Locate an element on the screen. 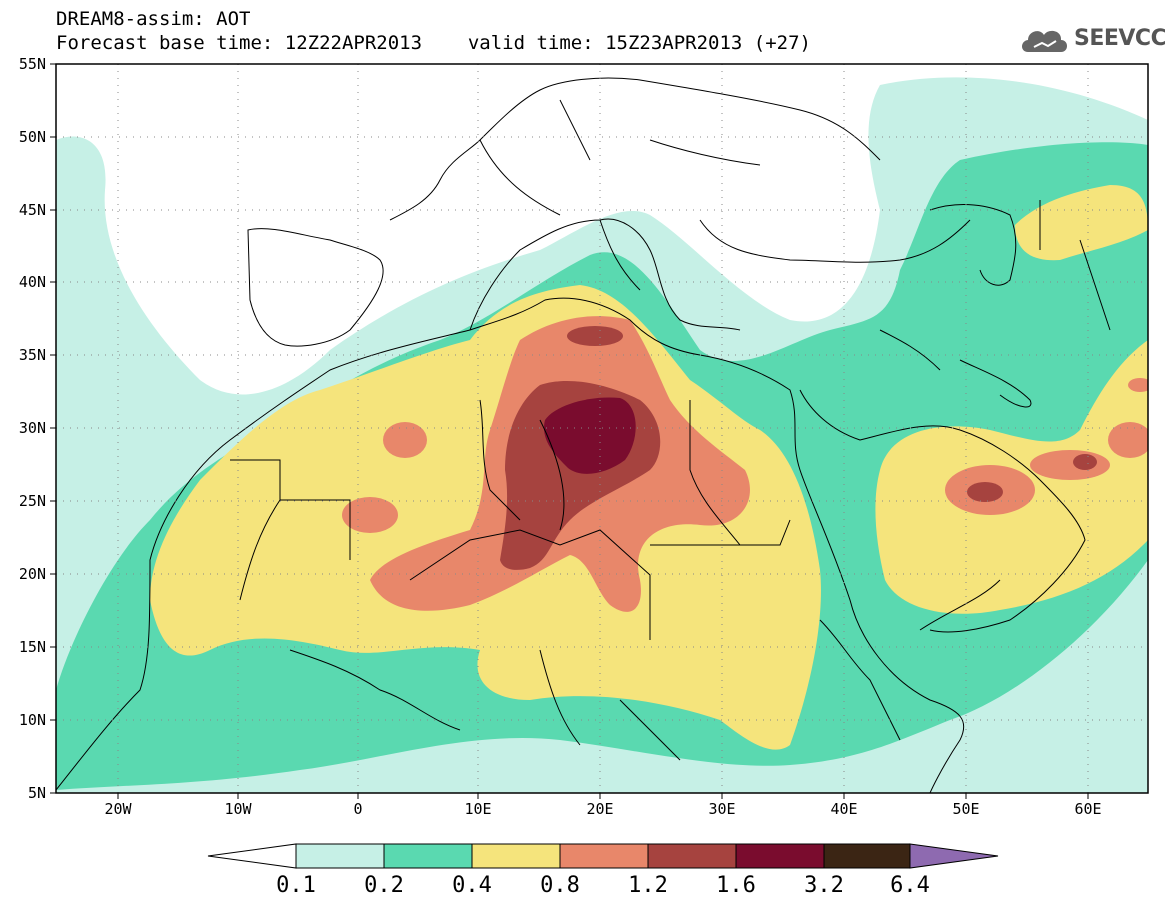 This screenshot has width=1165, height=905. colorbar-label: 0.2 is located at coordinates (384, 885).